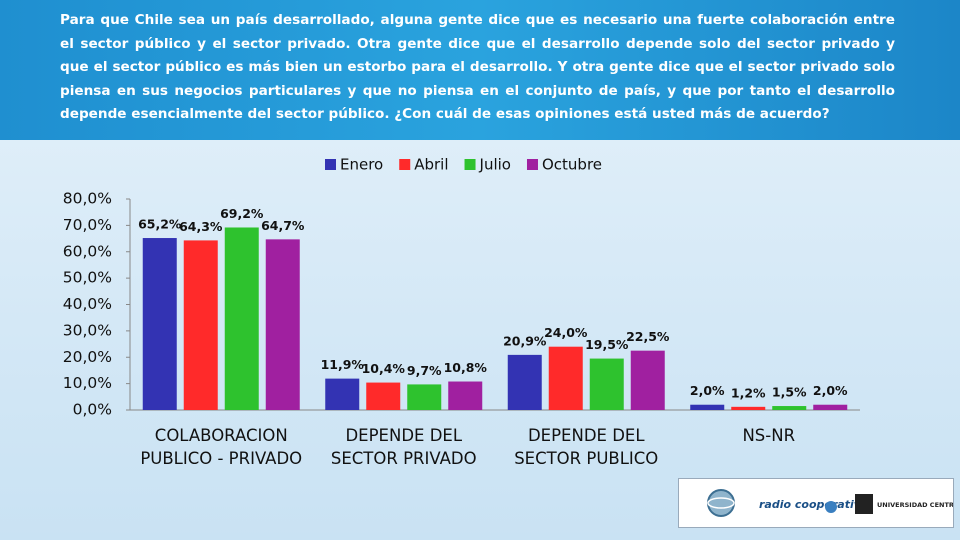 The height and width of the screenshot is (540, 960). I want to click on logo-box: radio cooperativa UNIVERSIDAD CENTRAL, so click(816, 503).